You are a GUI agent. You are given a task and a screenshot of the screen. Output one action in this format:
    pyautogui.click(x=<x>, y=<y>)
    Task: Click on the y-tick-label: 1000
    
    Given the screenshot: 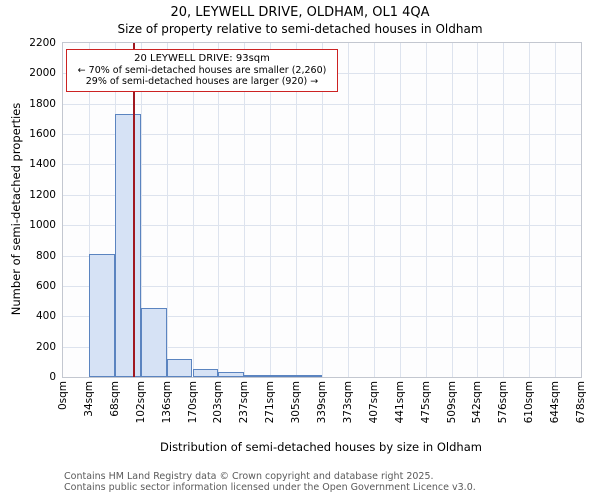 What is the action you would take?
    pyautogui.click(x=42, y=225)
    